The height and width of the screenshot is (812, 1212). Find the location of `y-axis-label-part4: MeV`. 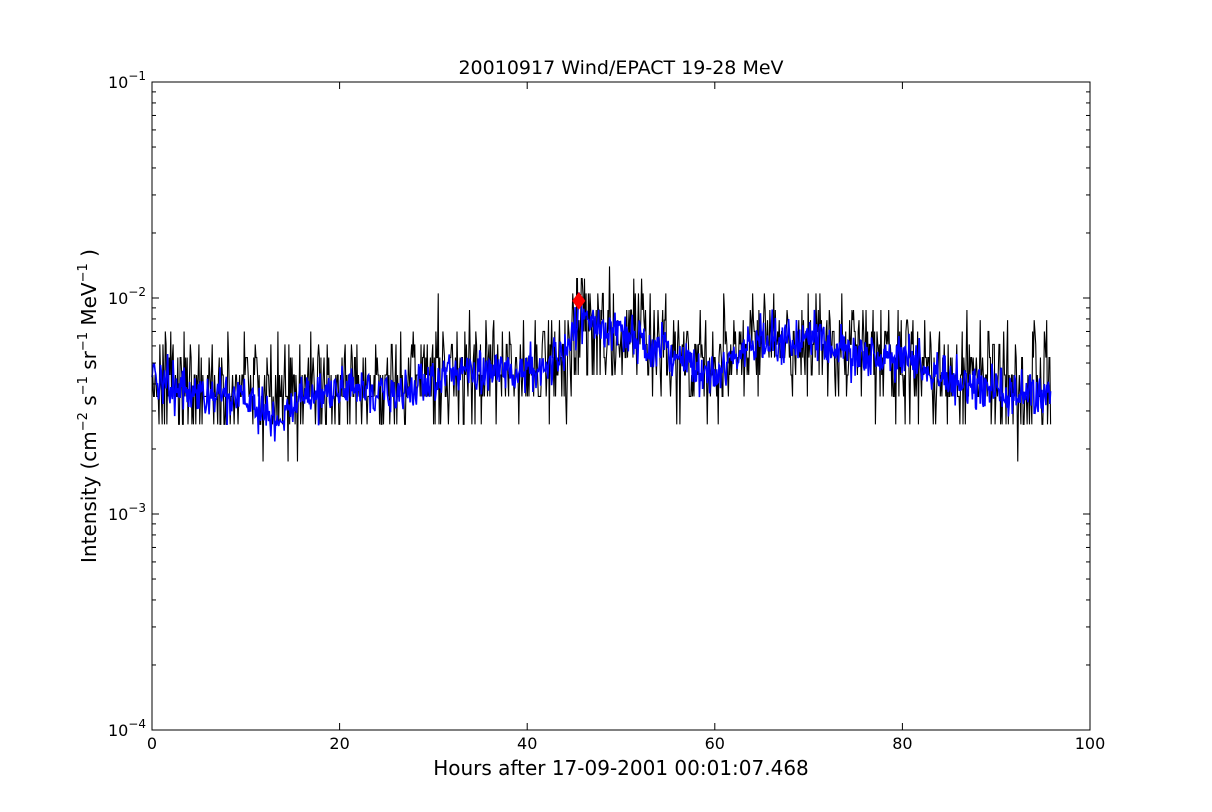

y-axis-label-part4: MeV is located at coordinates (89, 307).